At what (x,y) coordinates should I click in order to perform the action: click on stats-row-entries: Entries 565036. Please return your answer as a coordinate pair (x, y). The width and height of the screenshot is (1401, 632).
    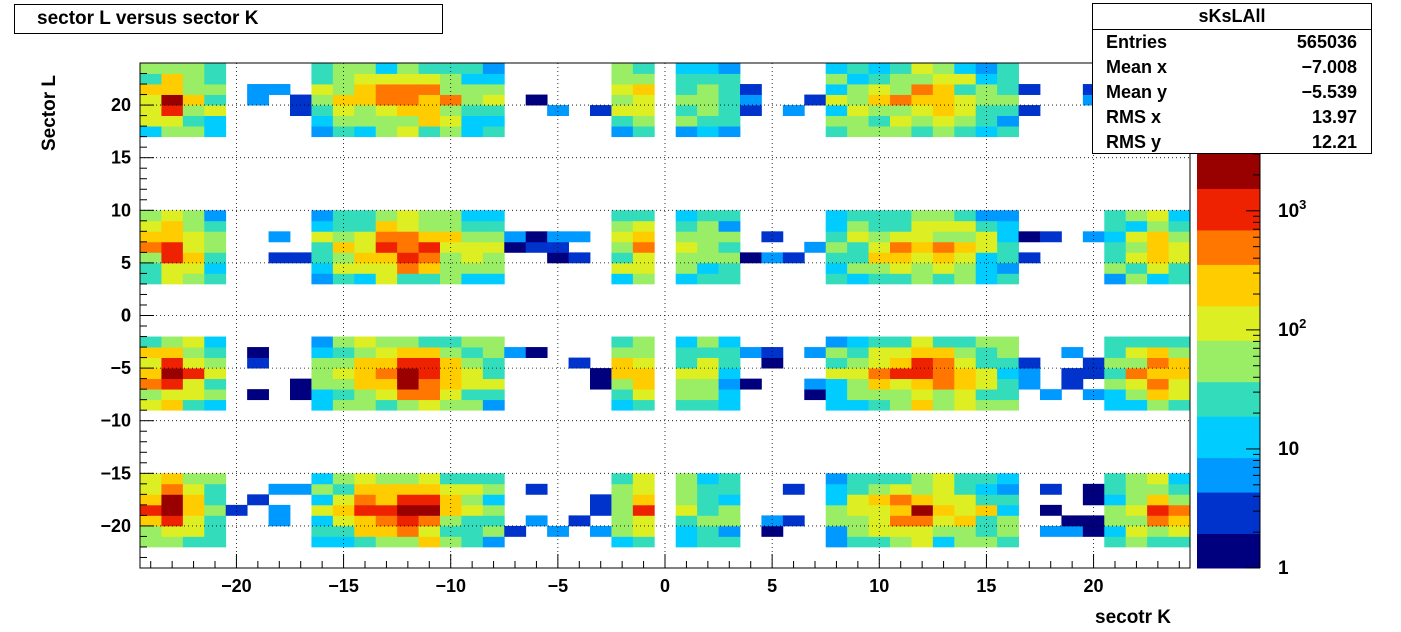
    Looking at the image, I should click on (1232, 42).